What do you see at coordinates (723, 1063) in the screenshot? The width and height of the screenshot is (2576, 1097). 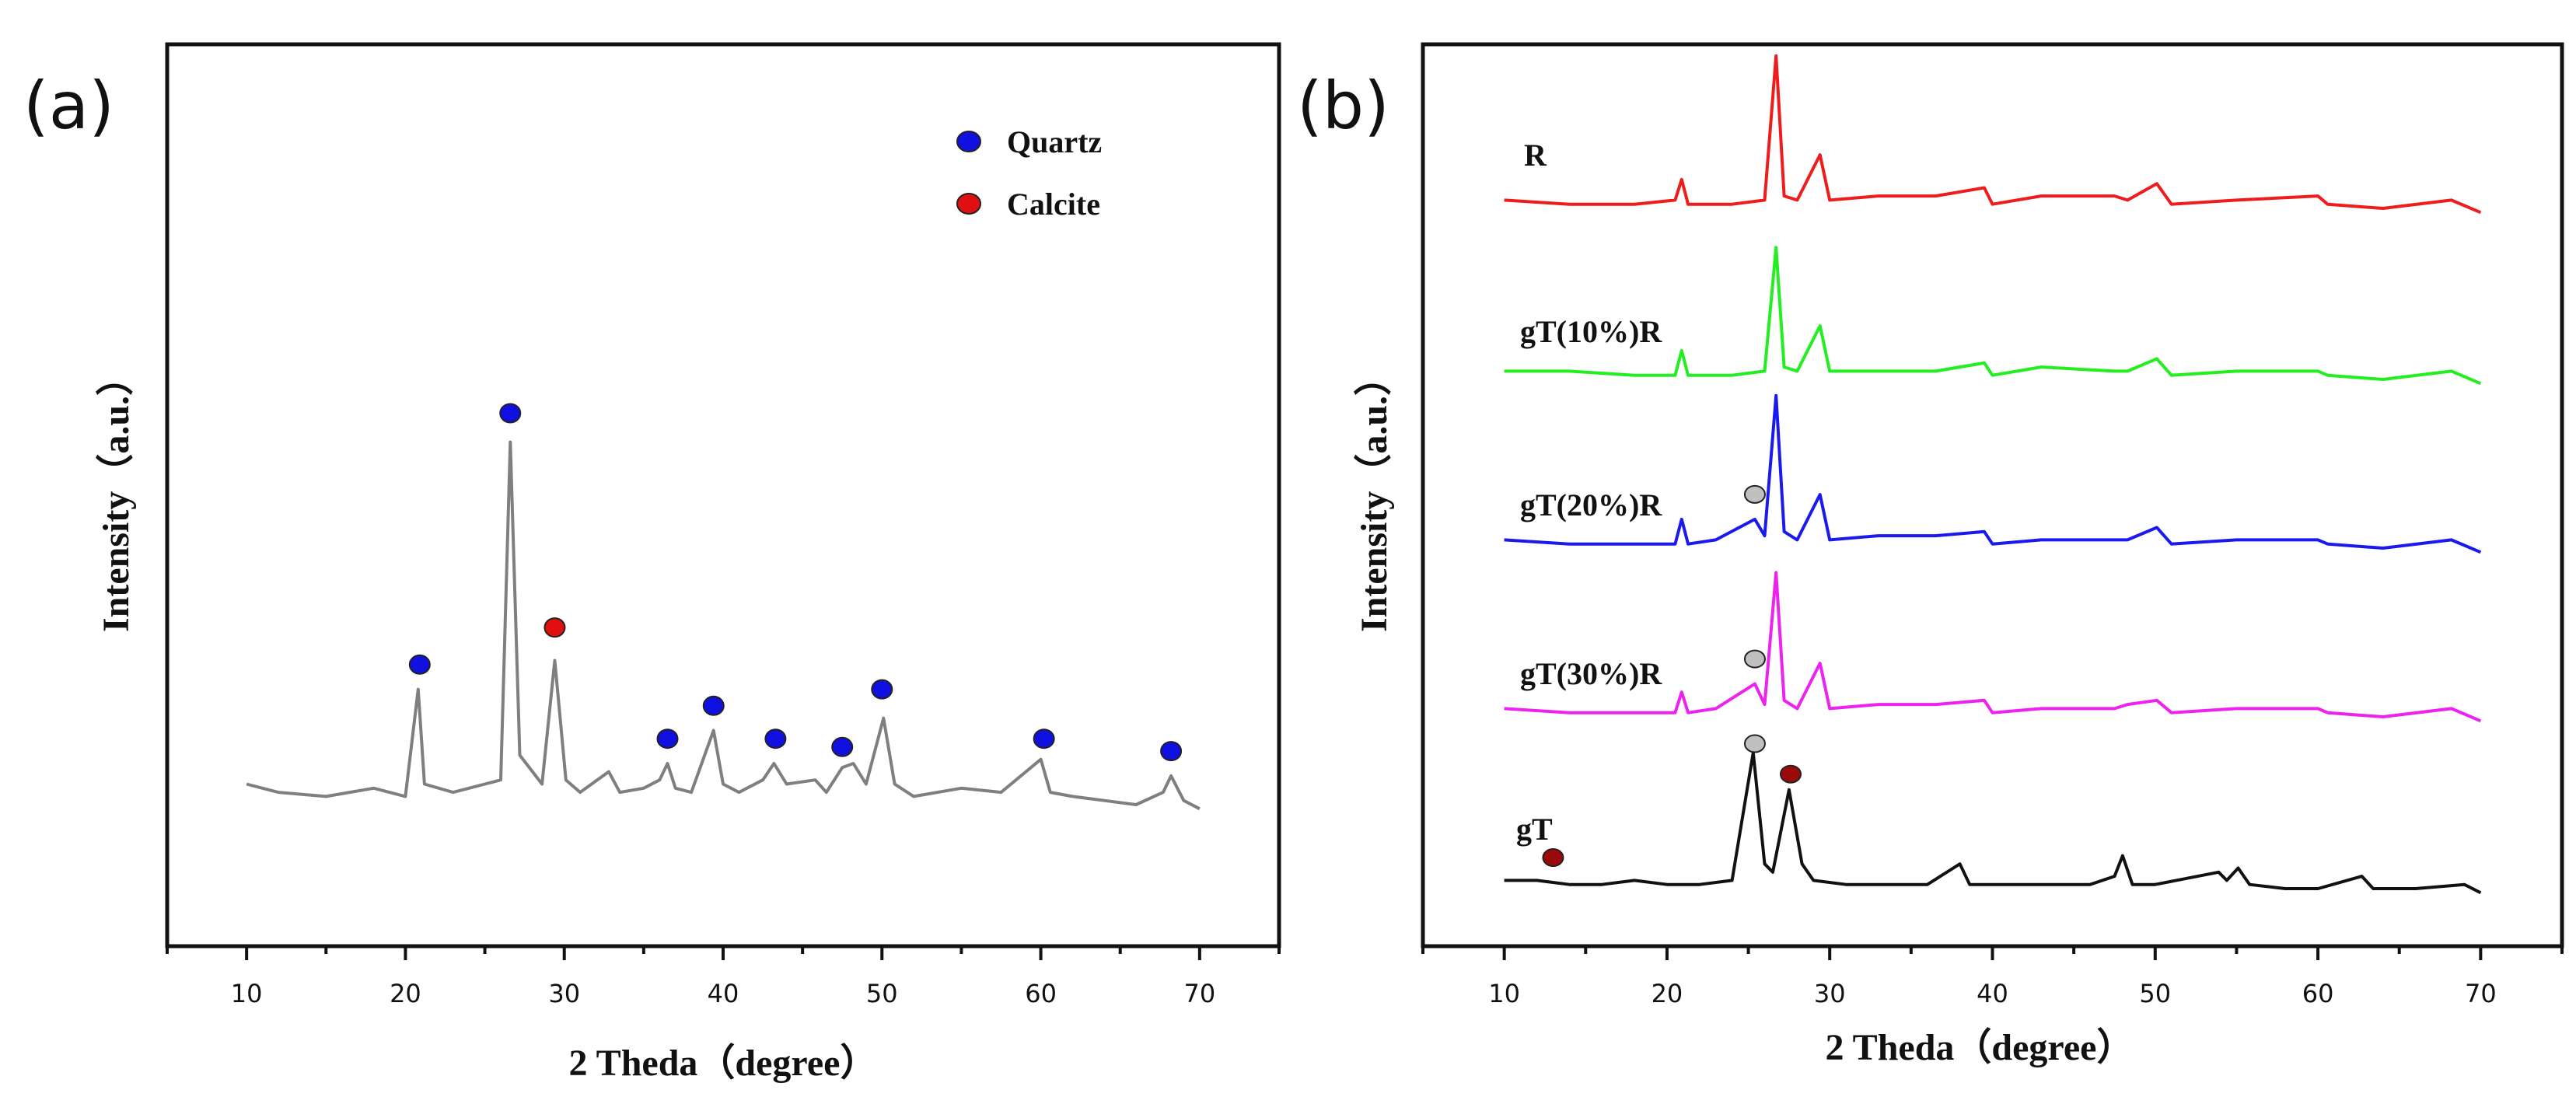 I see `panel-a-x-axis-title: 2 Theda（degree）` at bounding box center [723, 1063].